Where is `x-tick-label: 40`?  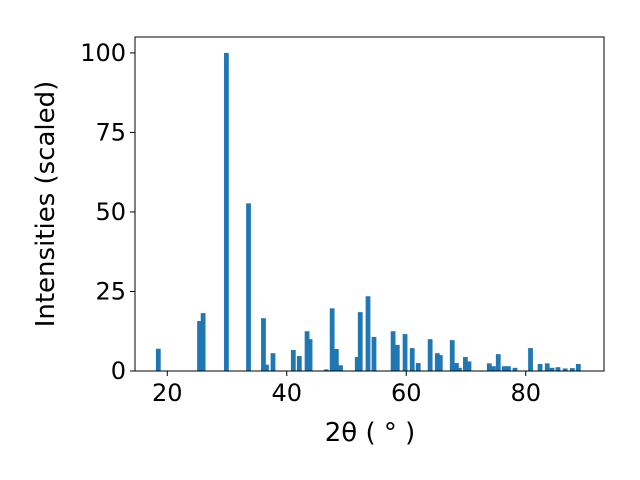 x-tick-label: 40 is located at coordinates (286, 393).